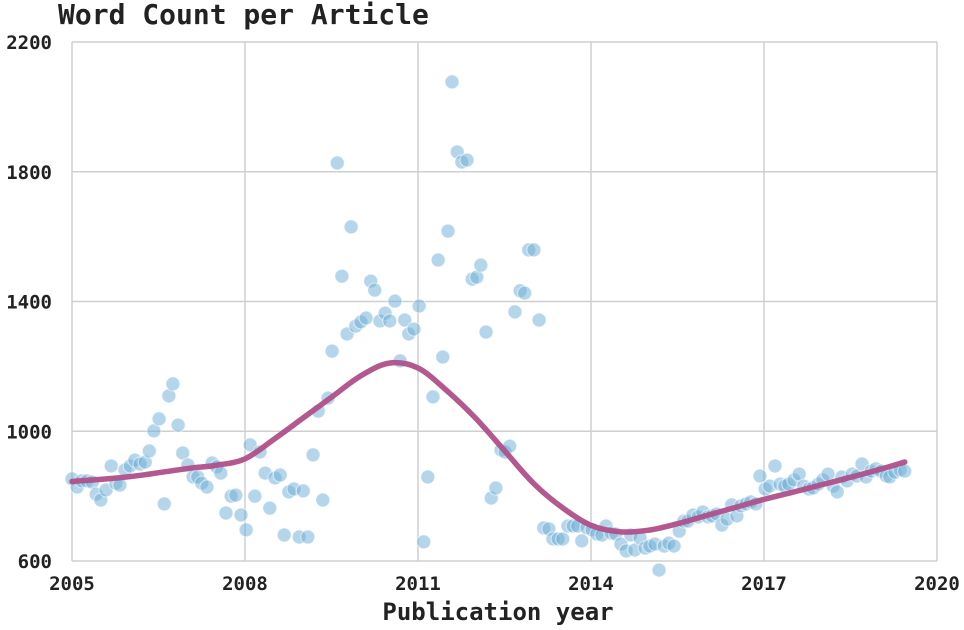  I want to click on y-tick-label: 2200, so click(29, 43).